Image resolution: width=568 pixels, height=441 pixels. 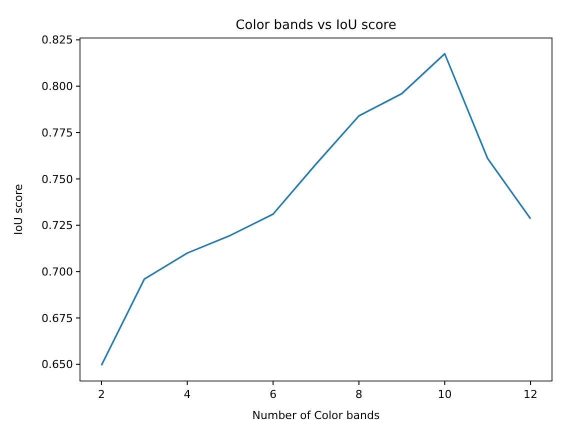 What do you see at coordinates (57, 40) in the screenshot?
I see `y-tick-label: 0.825` at bounding box center [57, 40].